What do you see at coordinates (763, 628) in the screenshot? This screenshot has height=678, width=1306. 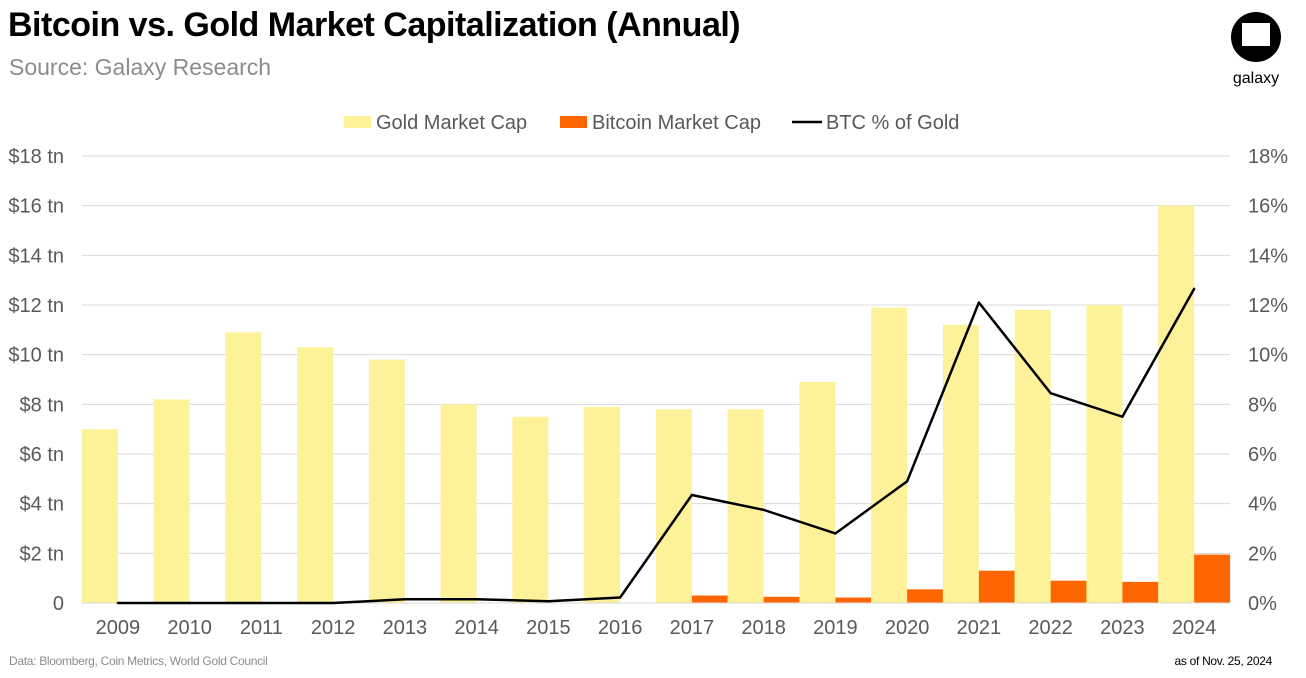 I see `x-tick-label: 2018` at bounding box center [763, 628].